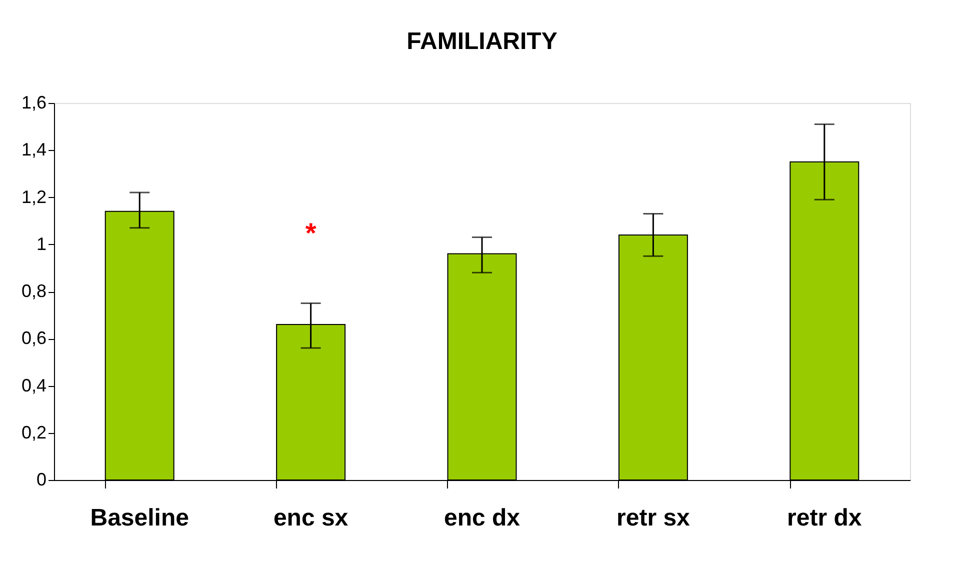 This screenshot has height=567, width=954. Describe the element at coordinates (33, 338) in the screenshot. I see `y-tick-label: 0,6` at that location.